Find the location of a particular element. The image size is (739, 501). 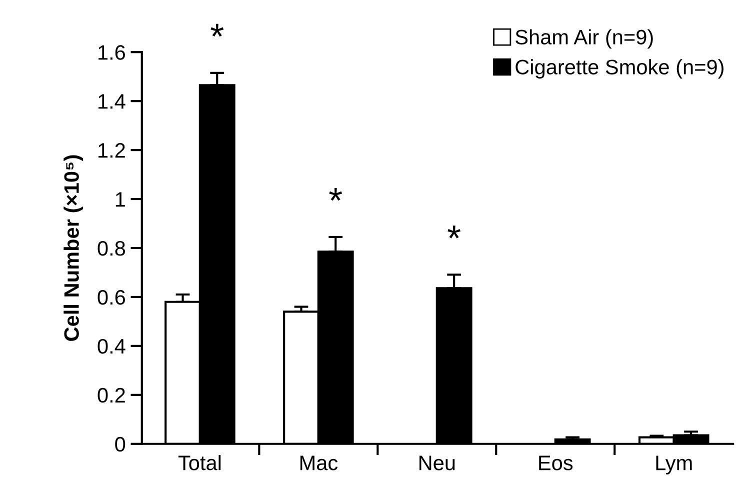

legend-label: Sham Air (n=9) is located at coordinates (584, 39).